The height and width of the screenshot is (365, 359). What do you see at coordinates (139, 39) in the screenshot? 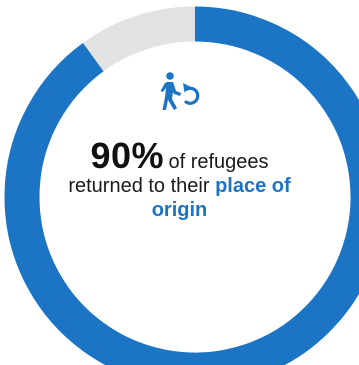
I see `donut-slice-not-returned` at bounding box center [139, 39].